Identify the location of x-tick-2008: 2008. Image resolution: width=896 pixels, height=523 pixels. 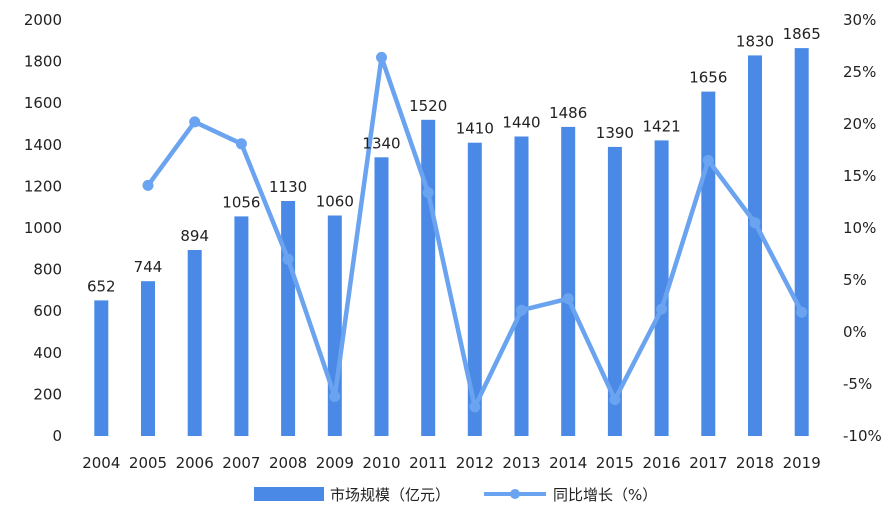
(288, 463).